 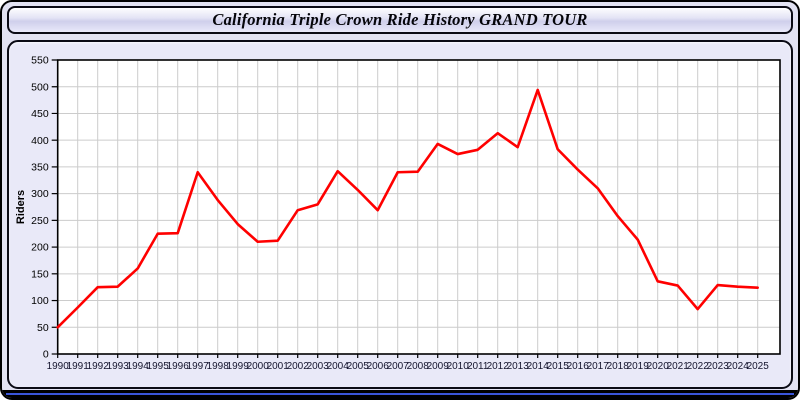 I want to click on window-bottom-edge, so click(x=400, y=394).